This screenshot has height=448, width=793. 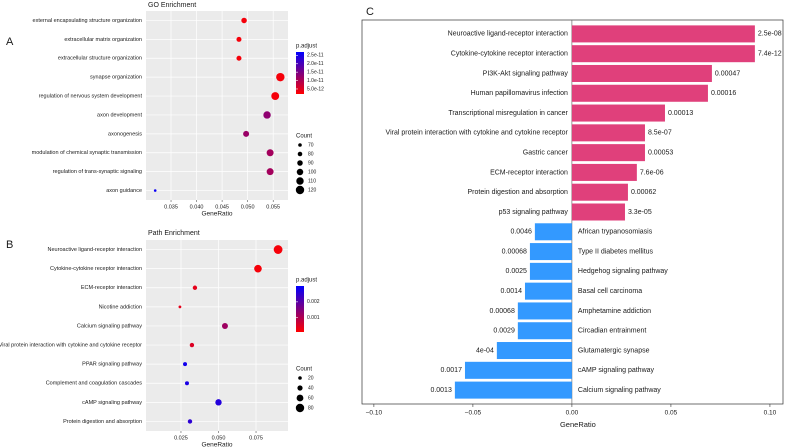 I want to click on colorbar, so click(x=300, y=73).